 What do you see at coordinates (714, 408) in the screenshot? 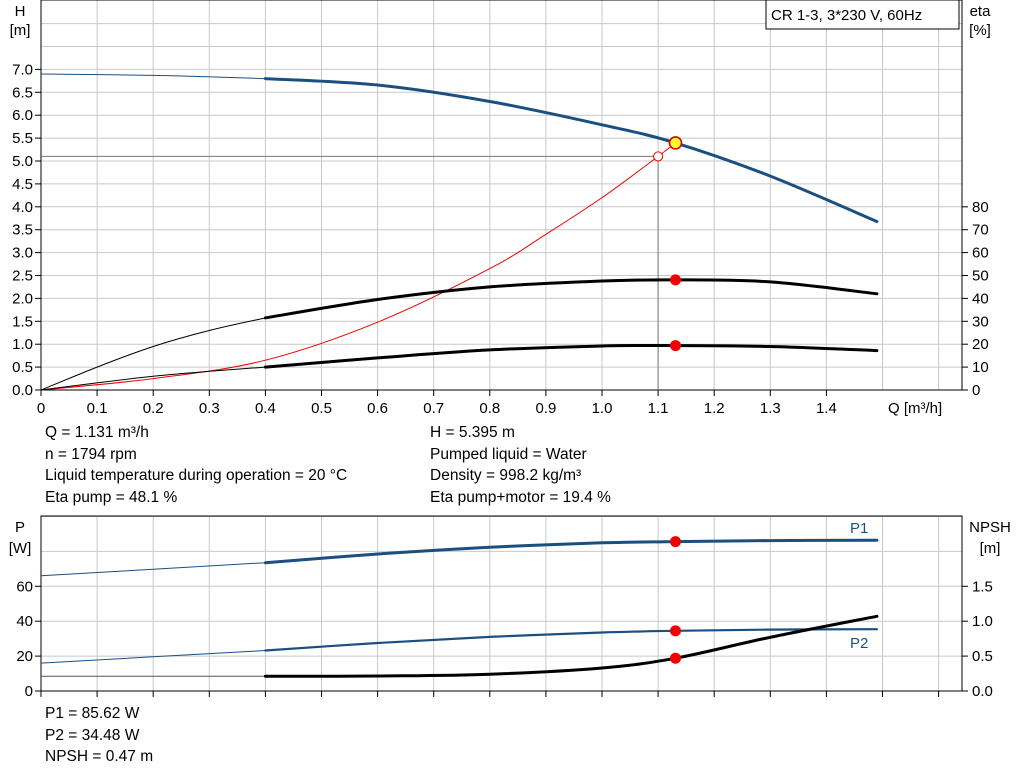
I see `x-tick-label: 1.2` at bounding box center [714, 408].